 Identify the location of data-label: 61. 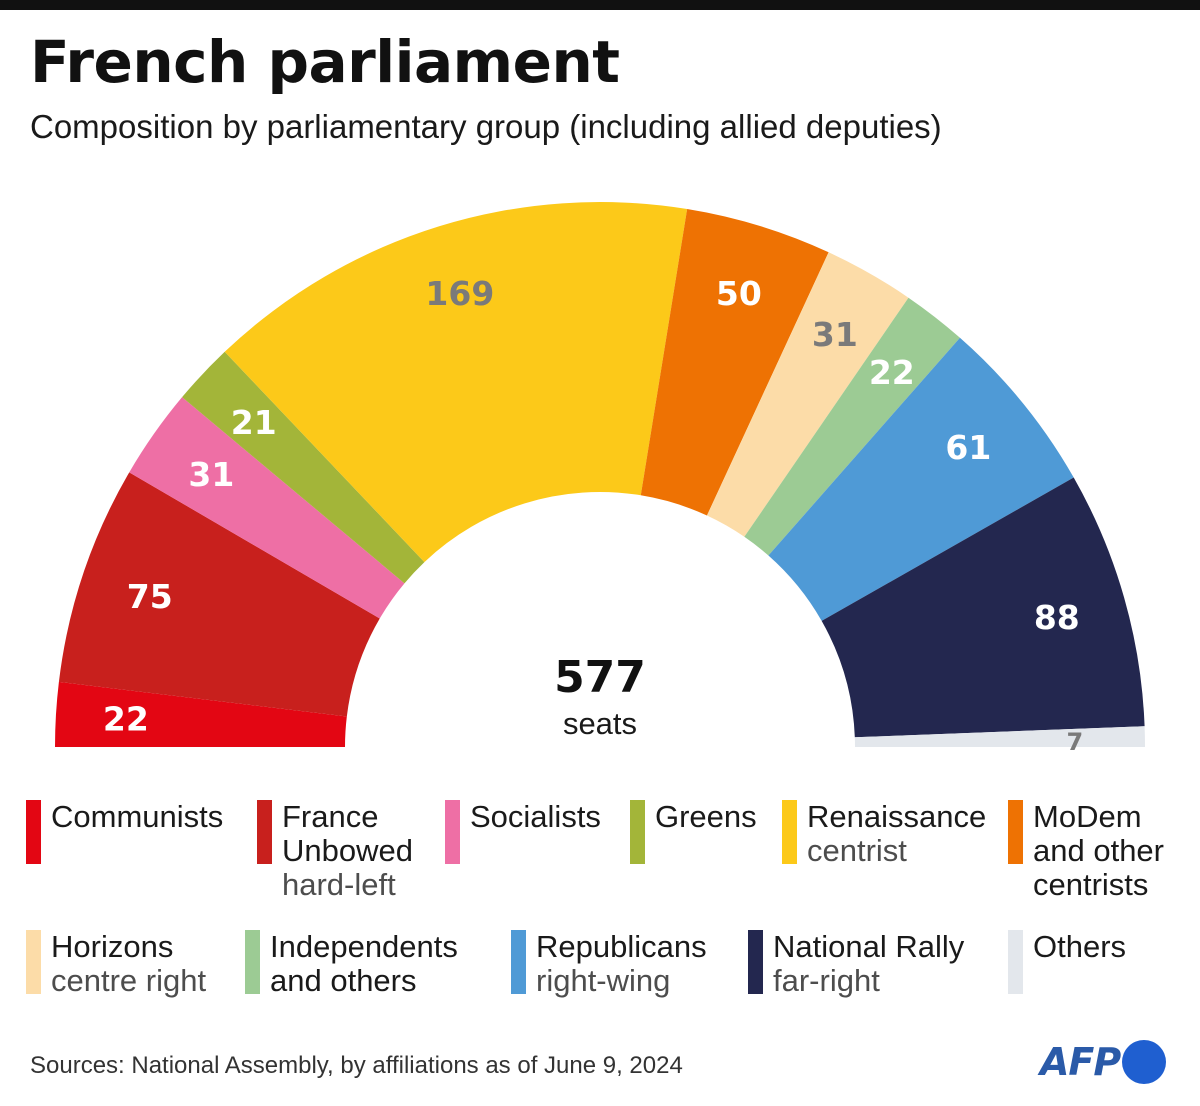
(968, 447).